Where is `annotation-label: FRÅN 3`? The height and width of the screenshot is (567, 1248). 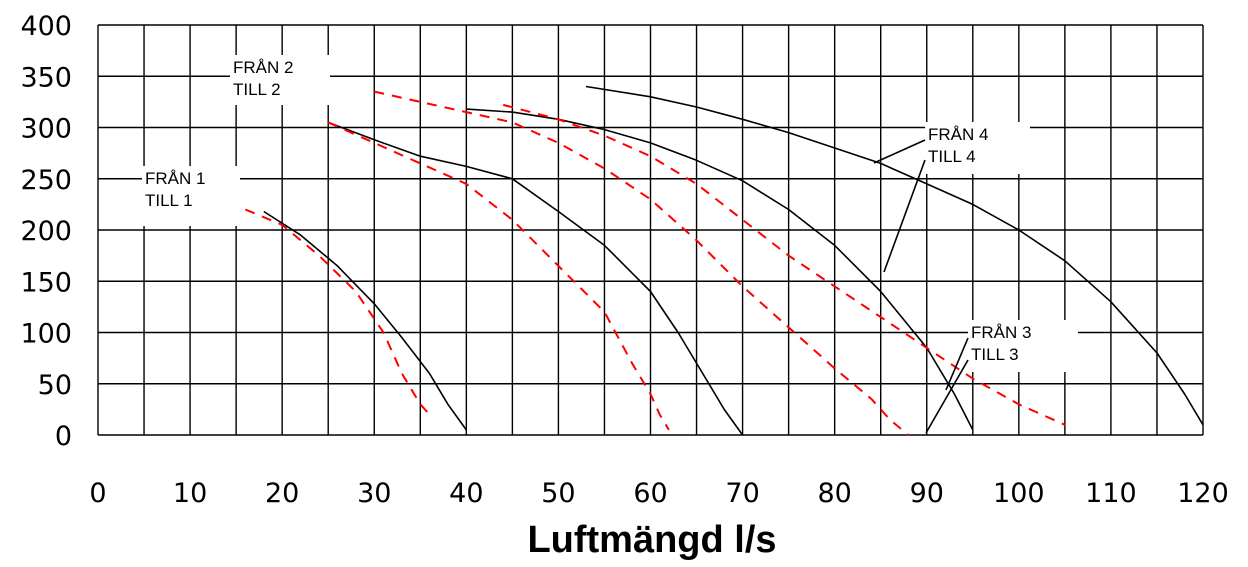 annotation-label: FRÅN 3 is located at coordinates (1001, 332).